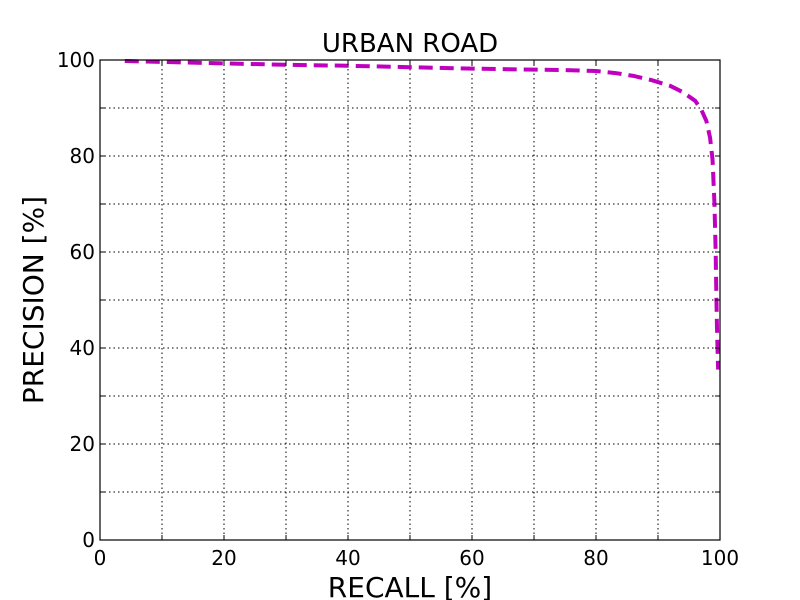 The width and height of the screenshot is (800, 600). What do you see at coordinates (82, 156) in the screenshot?
I see `y-tick-label: 80` at bounding box center [82, 156].